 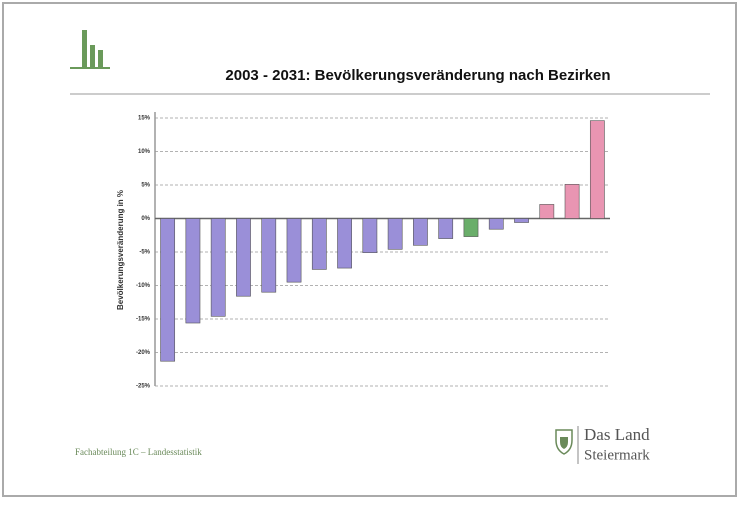 What do you see at coordinates (138, 452) in the screenshot?
I see `footer: Fachabteilung 1C – Landesstatistik` at bounding box center [138, 452].